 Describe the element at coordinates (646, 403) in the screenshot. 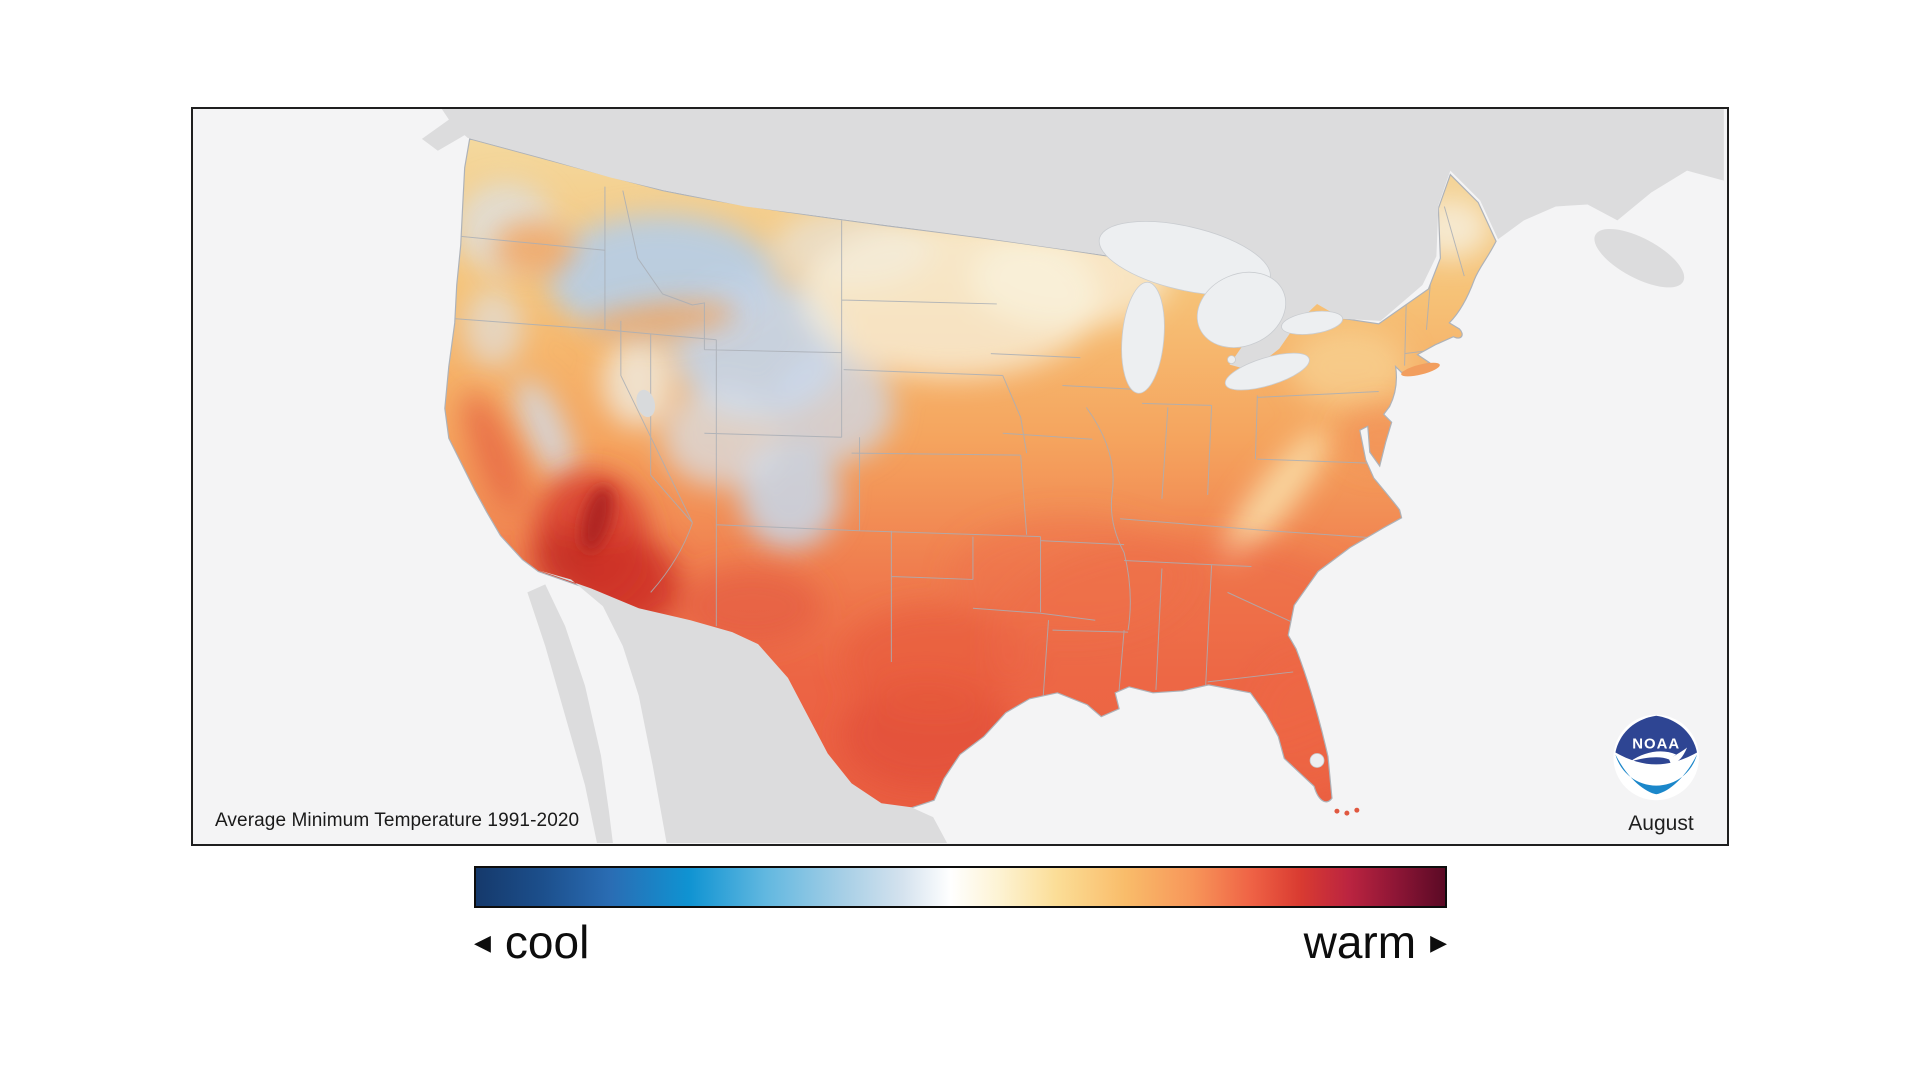

I see `great-salt-lake` at that location.